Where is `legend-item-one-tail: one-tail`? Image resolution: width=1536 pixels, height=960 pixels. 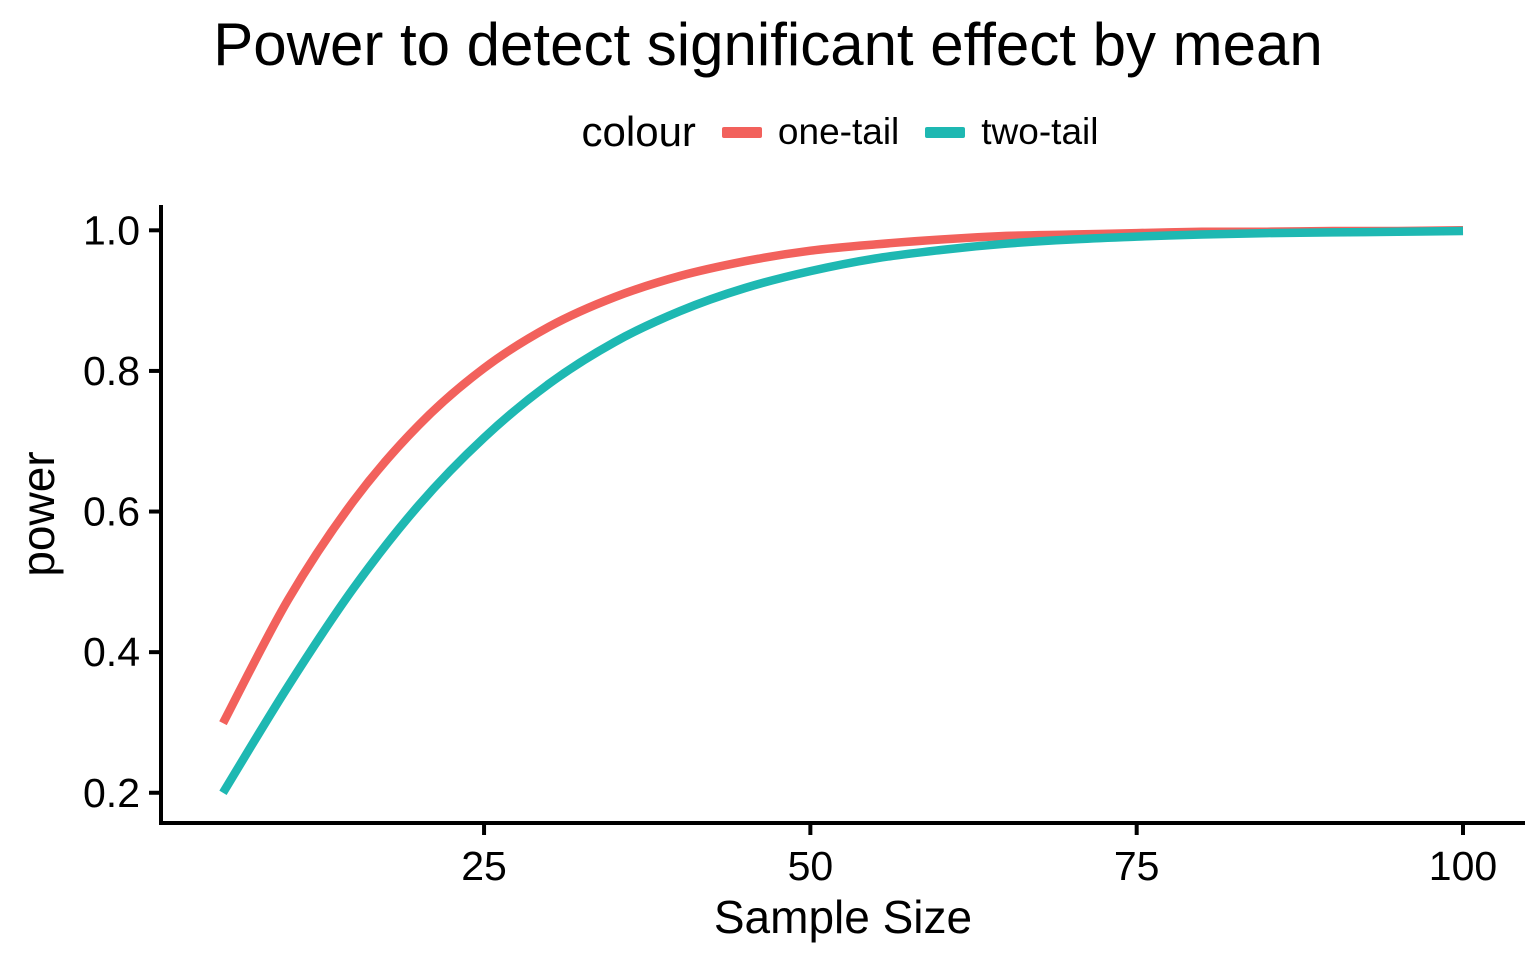 legend-item-one-tail: one-tail is located at coordinates (810, 132).